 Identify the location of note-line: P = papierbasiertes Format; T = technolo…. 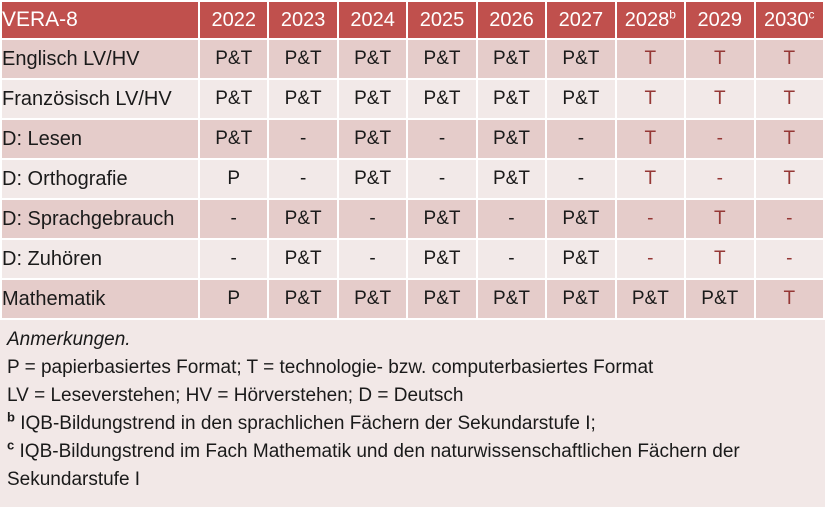
(330, 367).